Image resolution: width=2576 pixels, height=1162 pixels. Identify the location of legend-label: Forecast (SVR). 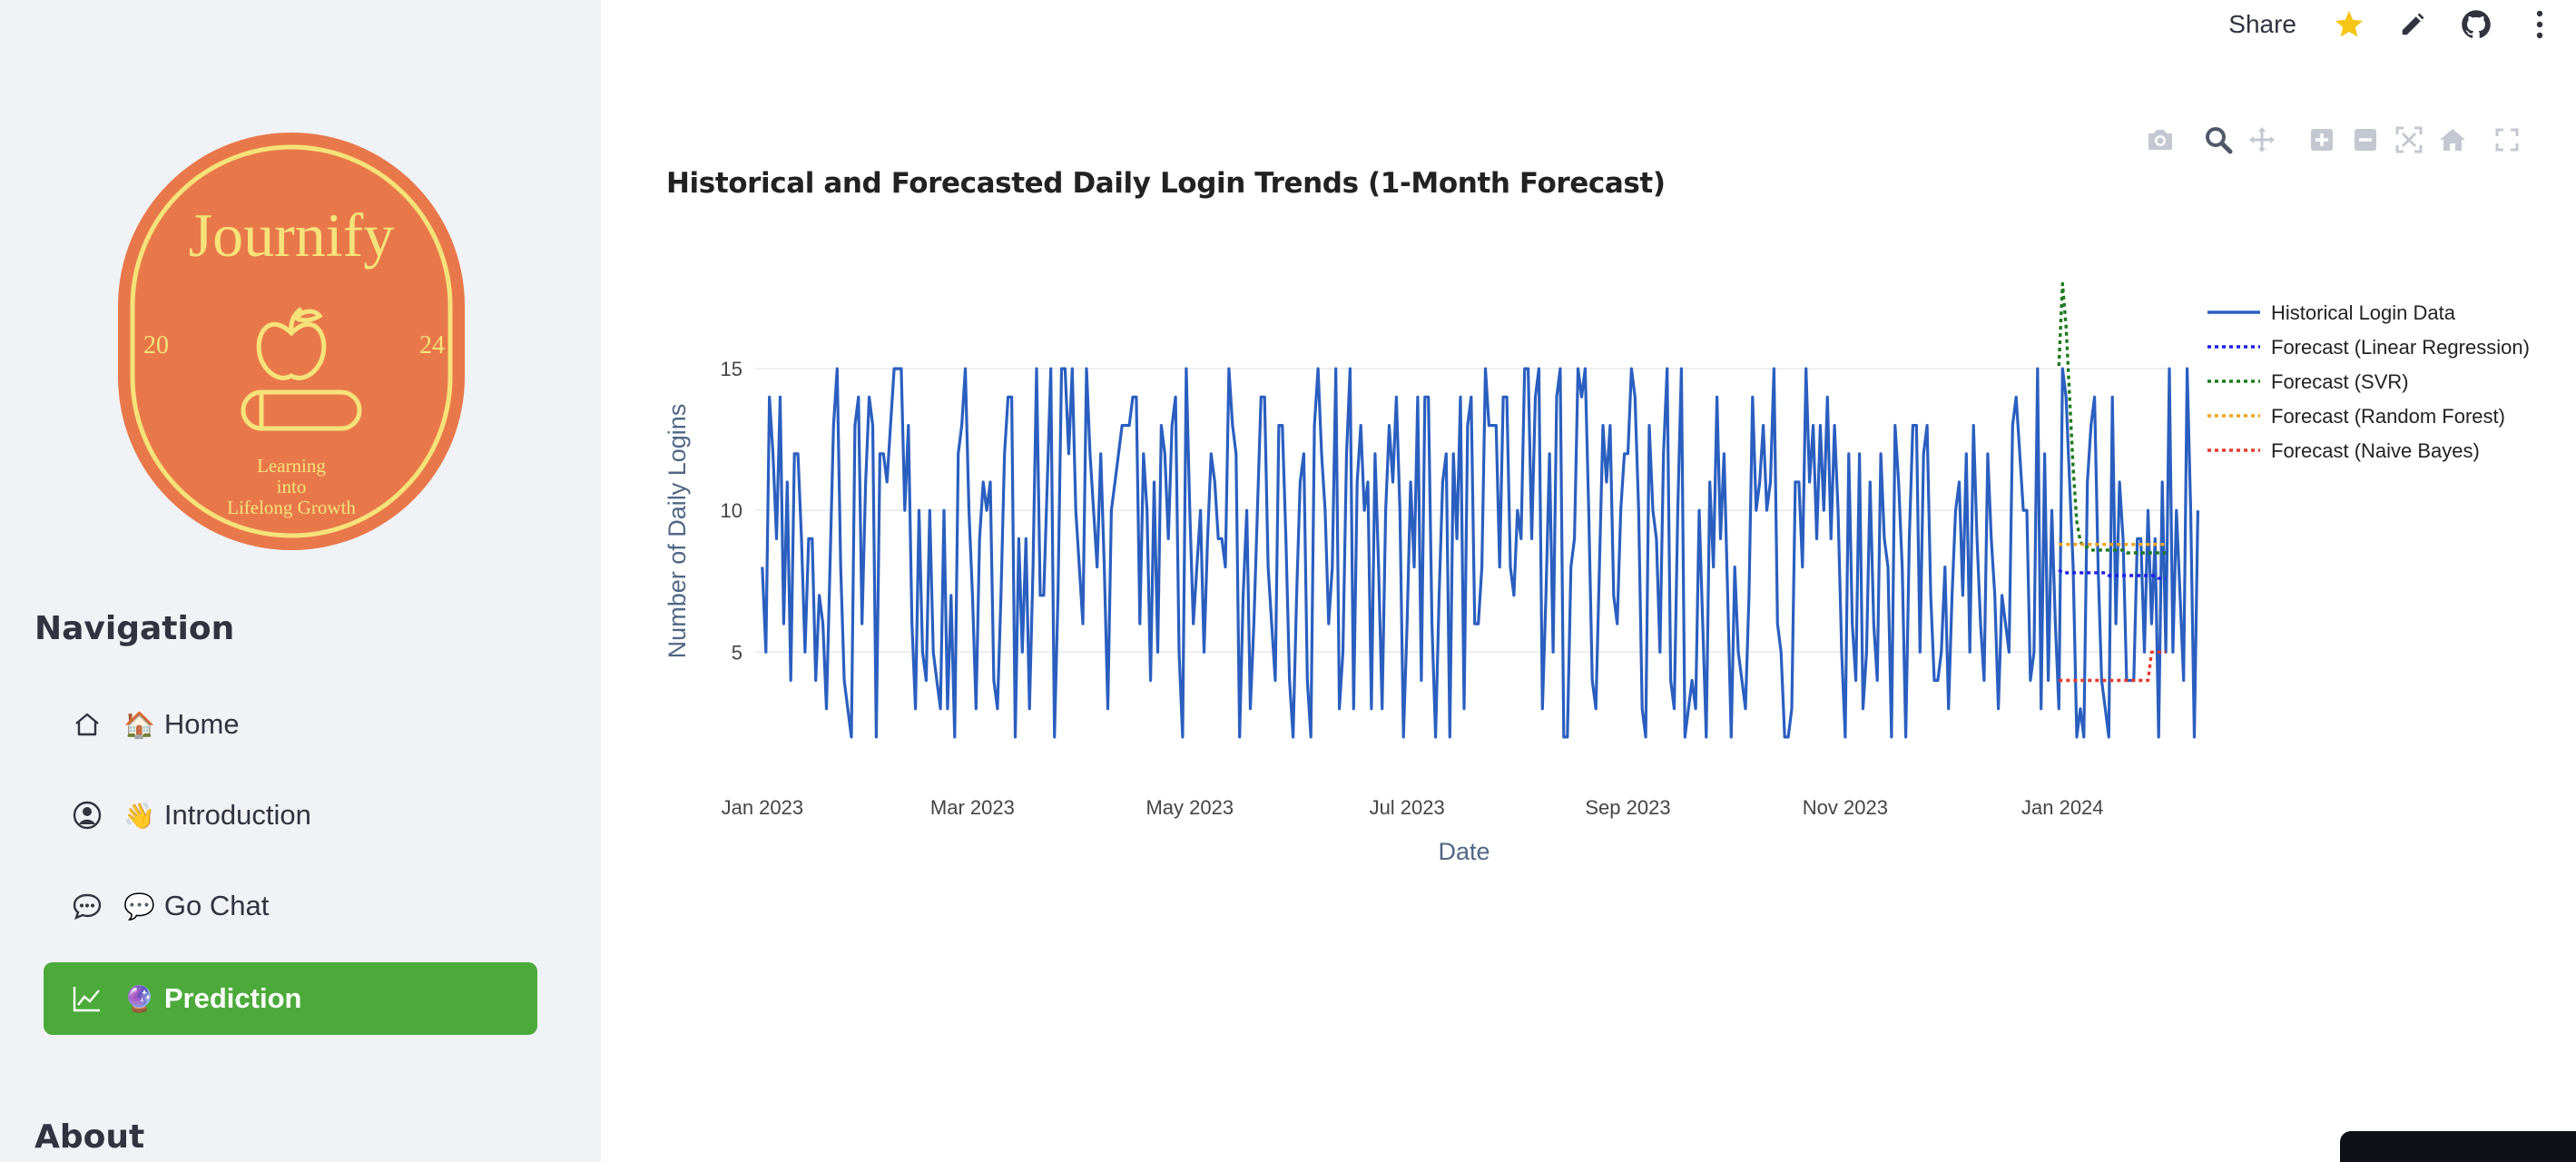
(2340, 381).